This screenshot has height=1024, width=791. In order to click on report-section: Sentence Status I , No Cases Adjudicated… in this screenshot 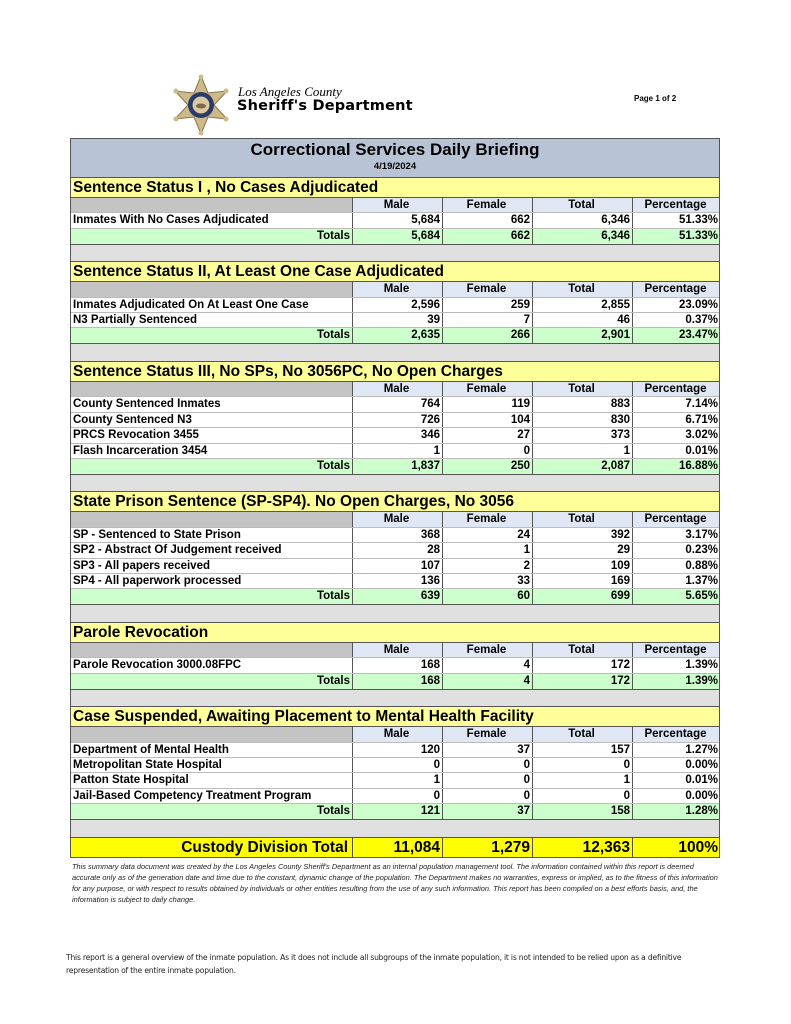, I will do `click(395, 220)`.